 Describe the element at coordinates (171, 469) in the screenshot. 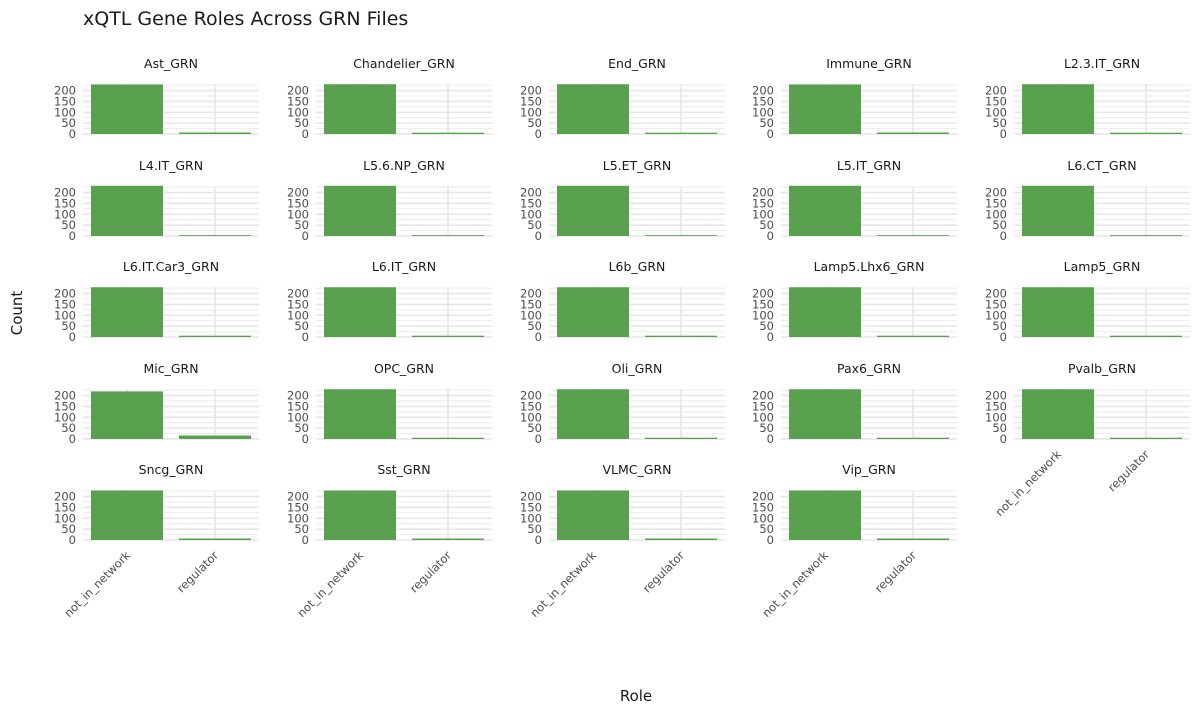

I see `panel-title: Sncg_GRN` at that location.